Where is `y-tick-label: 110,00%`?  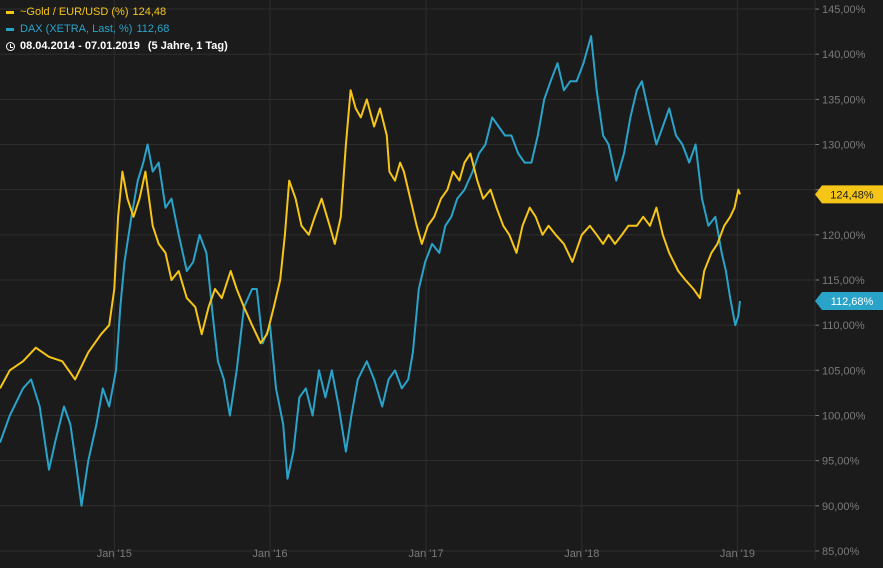 y-tick-label: 110,00% is located at coordinates (843, 326).